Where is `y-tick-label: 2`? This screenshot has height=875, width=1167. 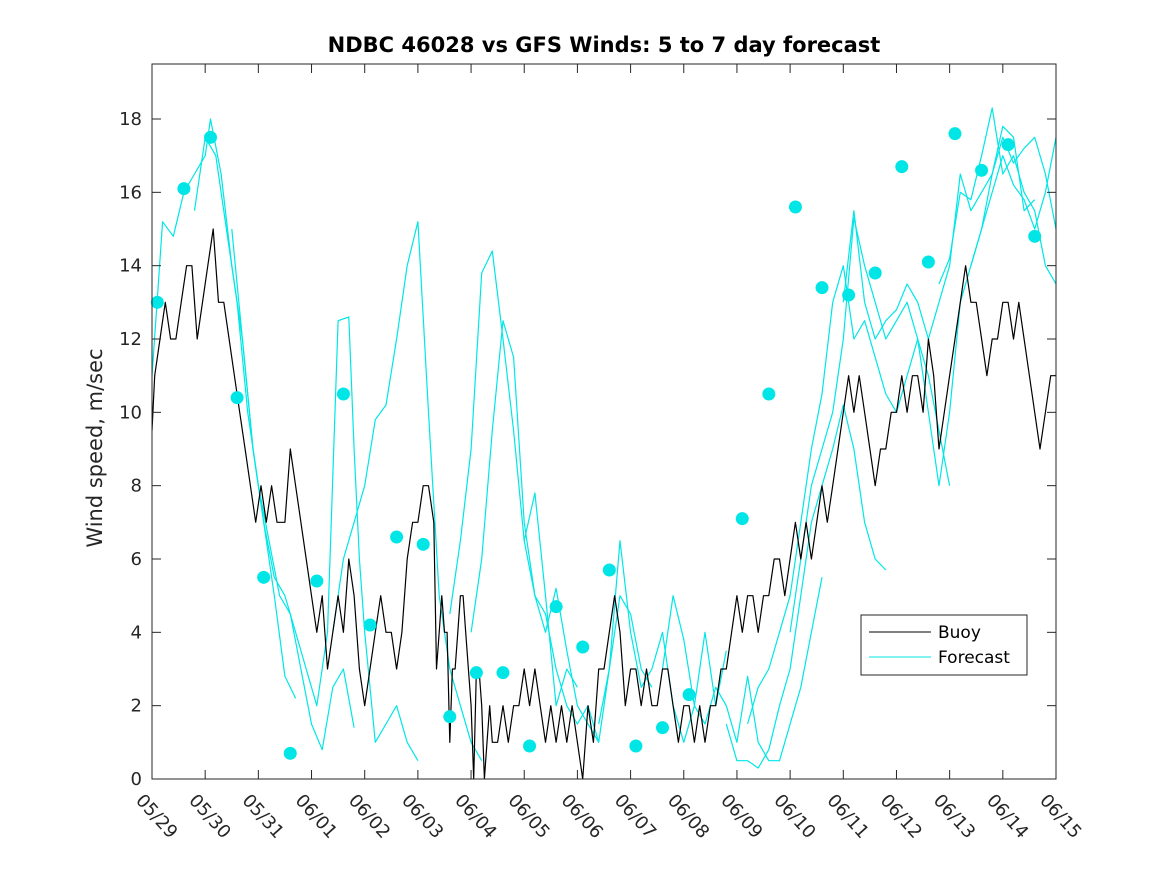 y-tick-label: 2 is located at coordinates (136, 706).